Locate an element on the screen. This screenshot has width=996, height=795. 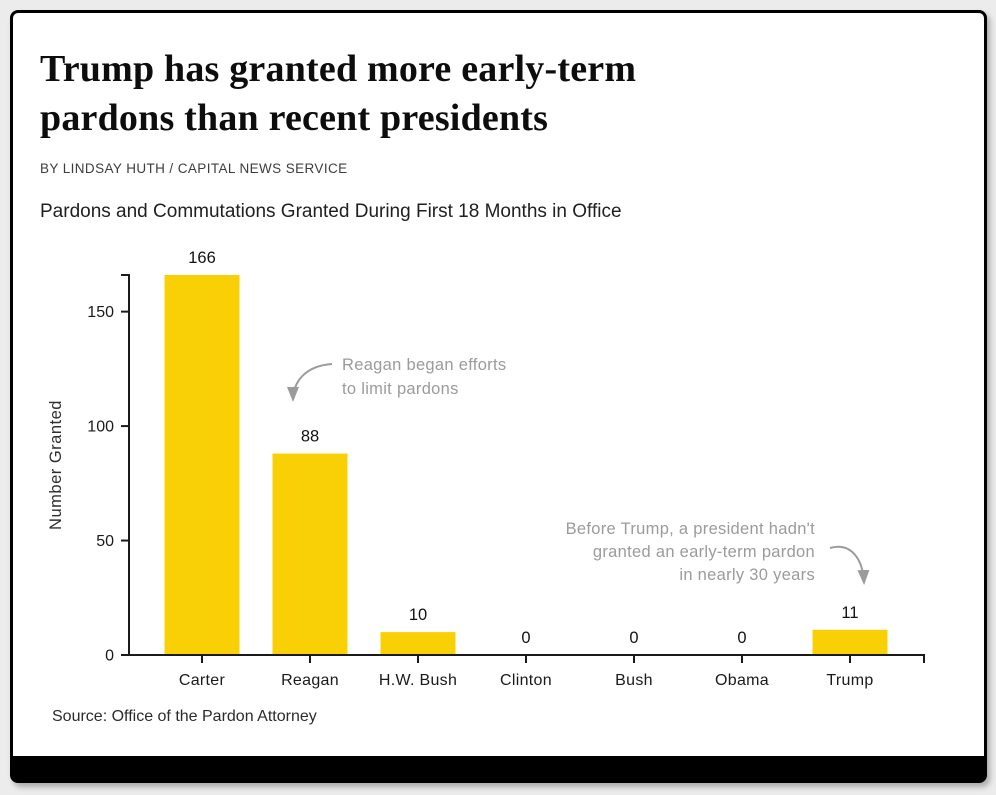
value-label-trump: 11 is located at coordinates (849, 613).